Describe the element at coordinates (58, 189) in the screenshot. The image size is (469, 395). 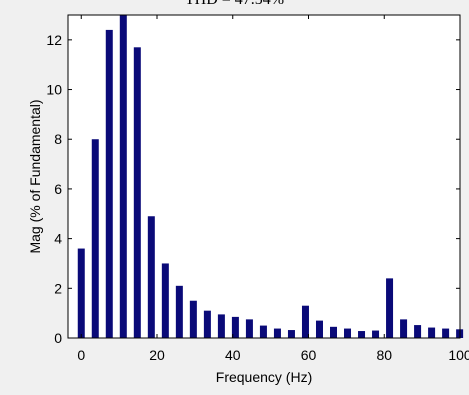
I see `y-tick-label-6: 6` at that location.